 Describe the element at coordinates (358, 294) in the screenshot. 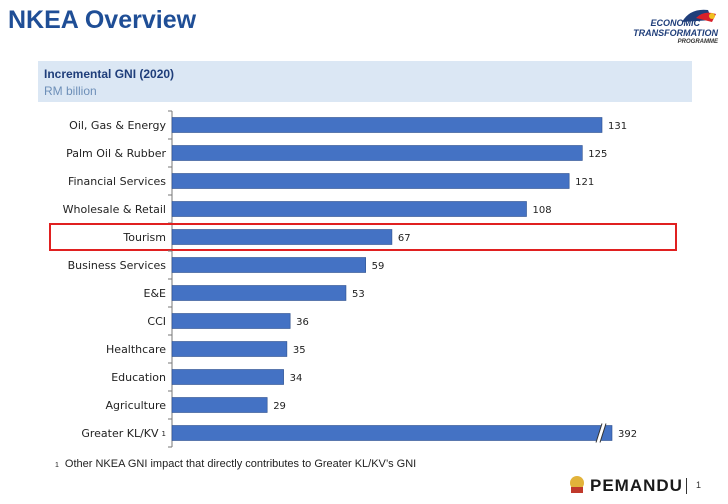

I see `value-label: 53` at that location.